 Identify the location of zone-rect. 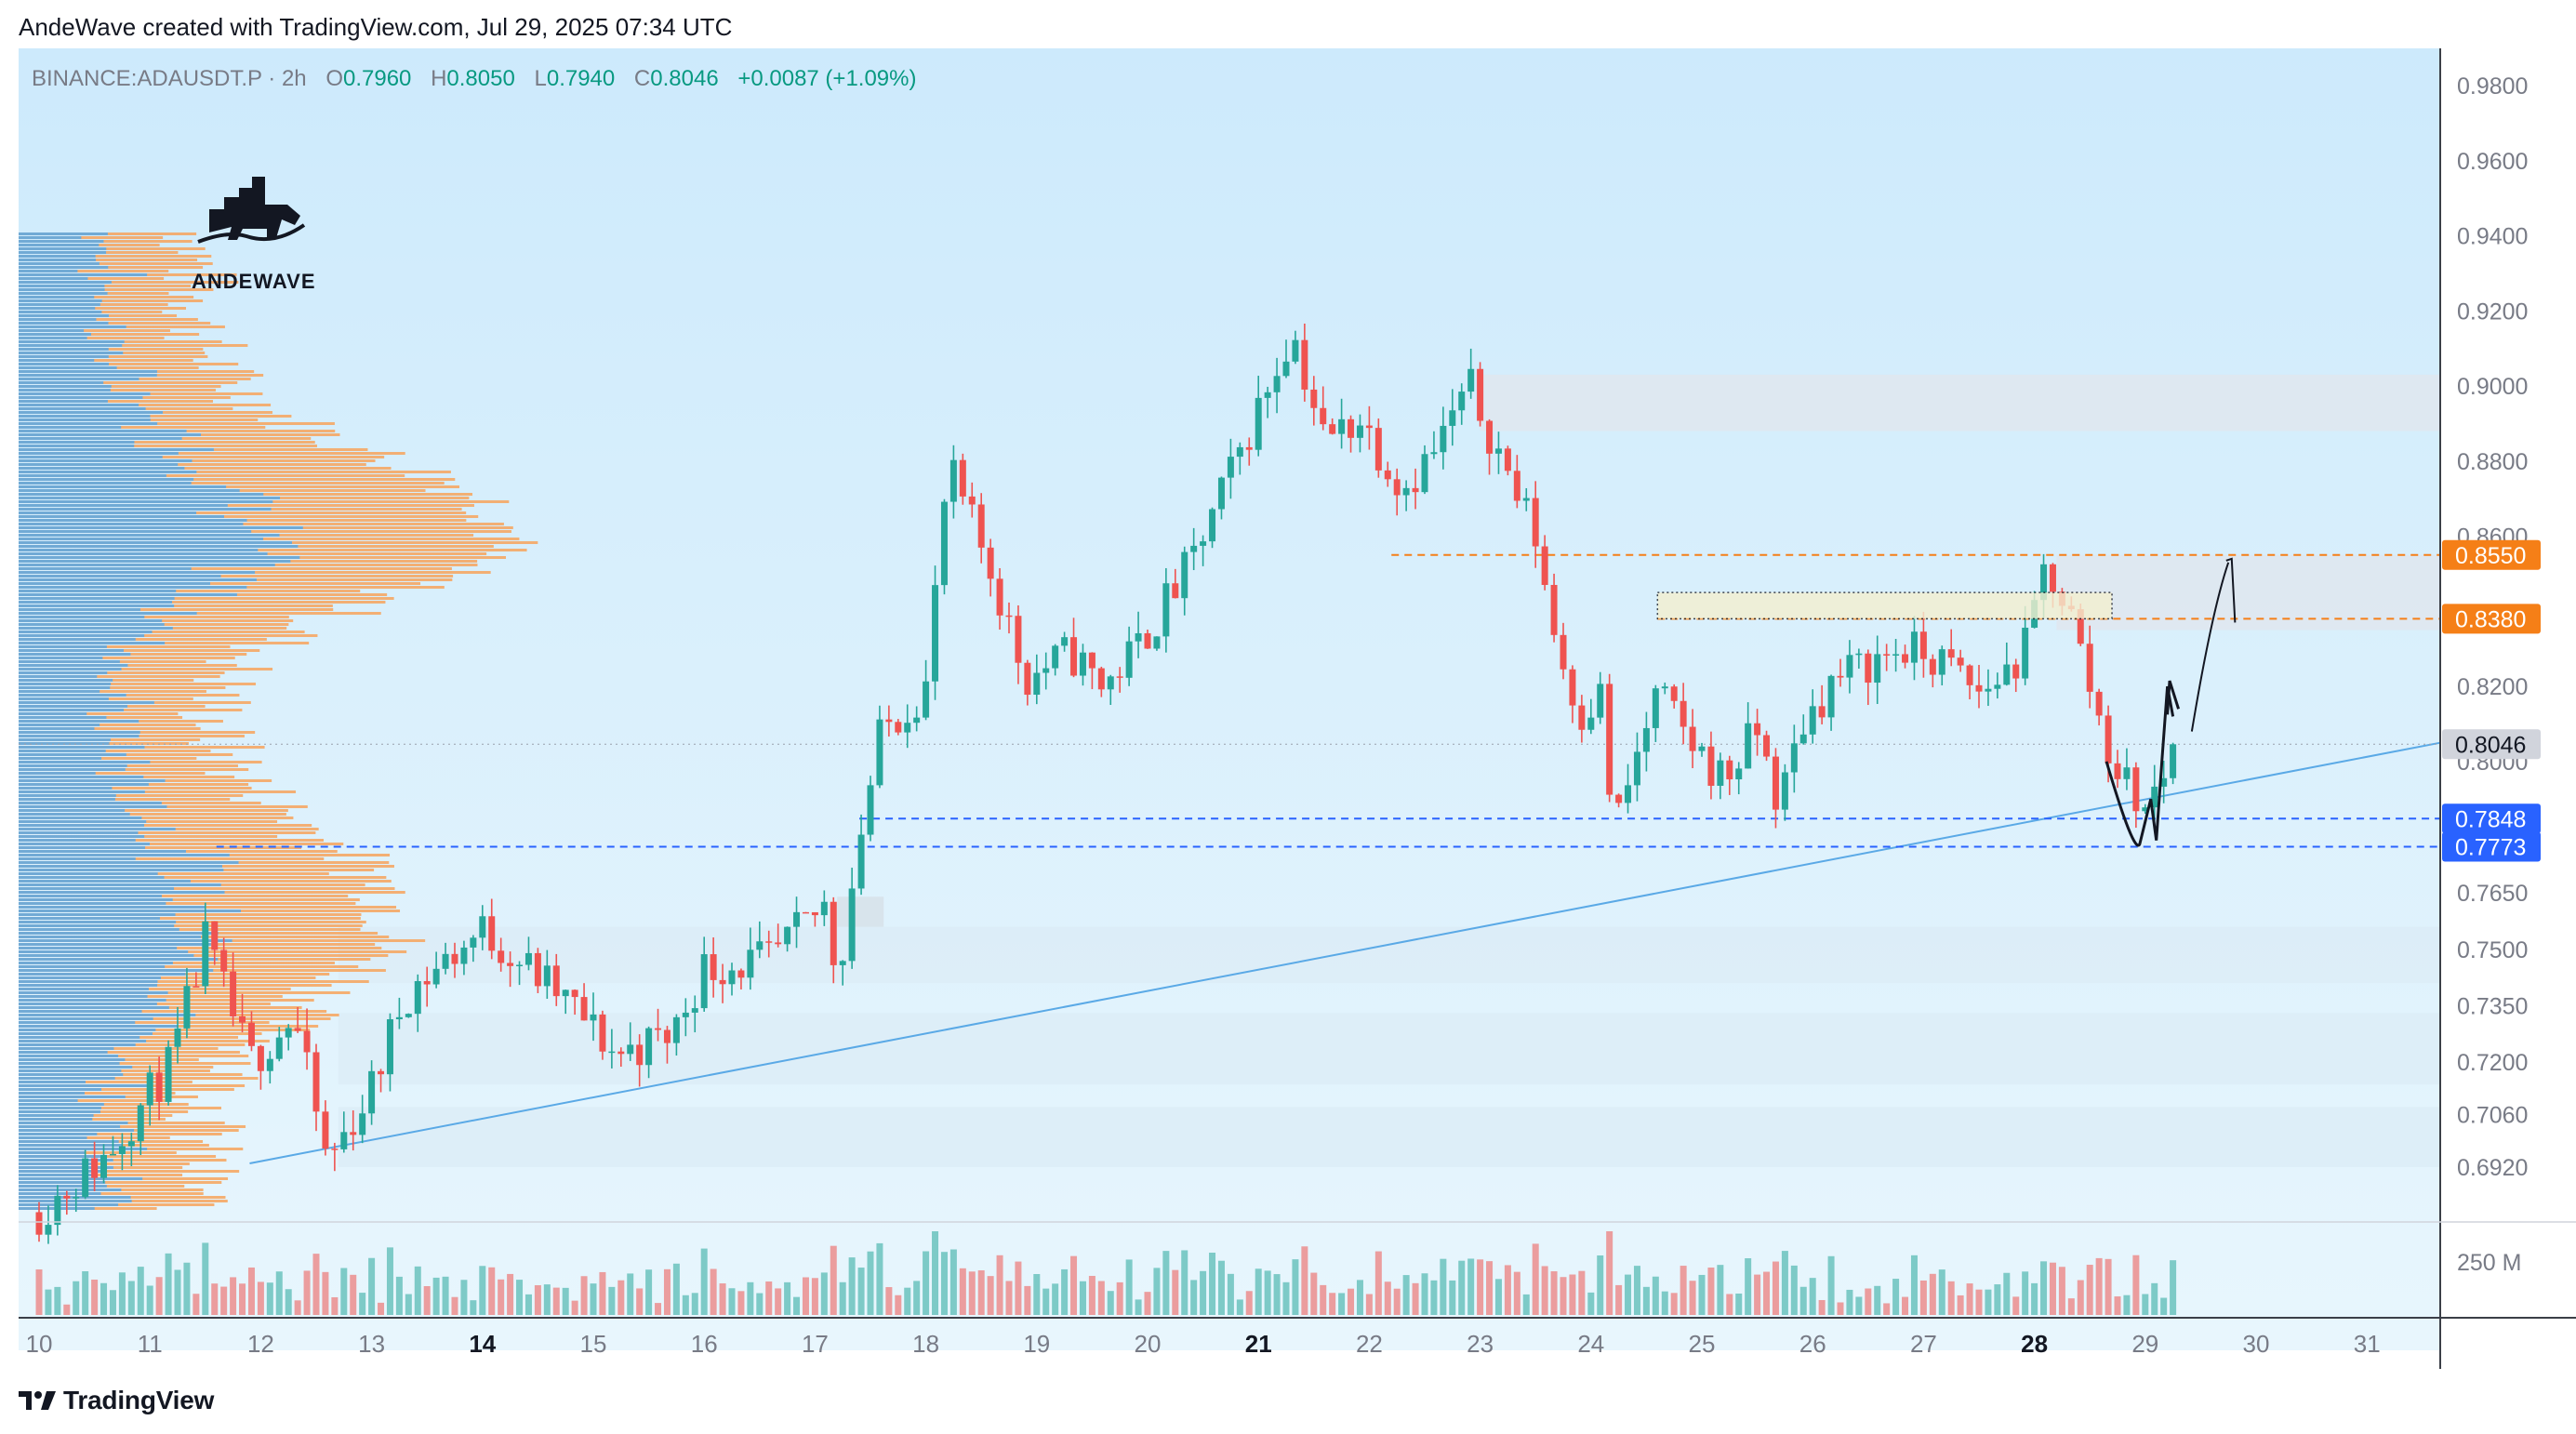
(860, 912).